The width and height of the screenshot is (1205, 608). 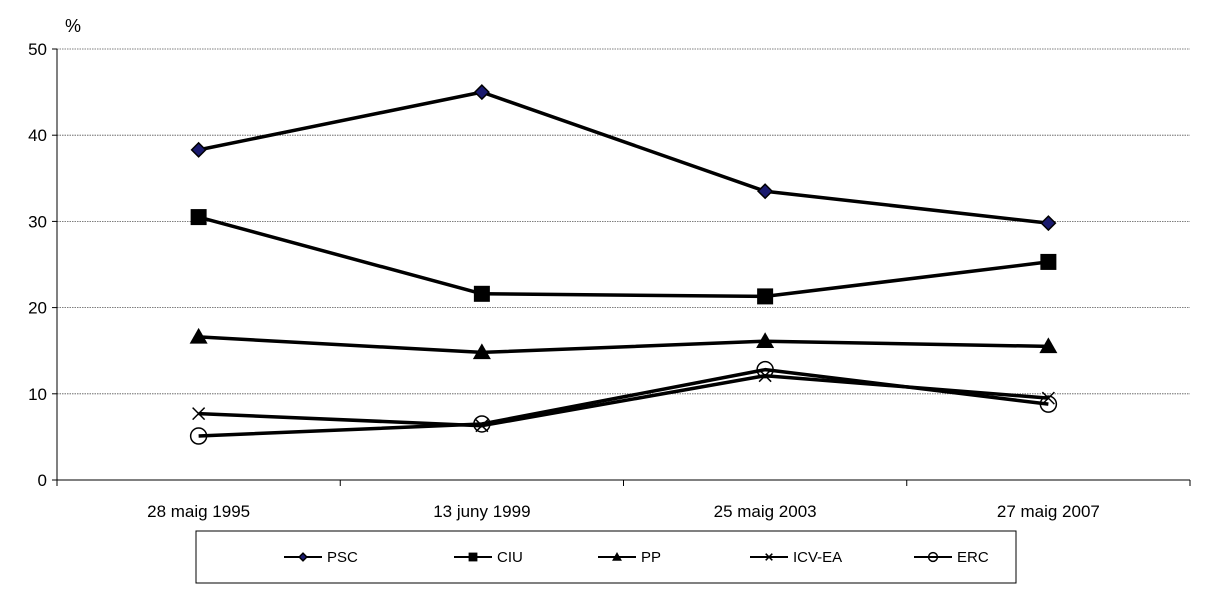 I want to click on legend: PSC CIU PP ICV-EA ERC, so click(x=606, y=557).